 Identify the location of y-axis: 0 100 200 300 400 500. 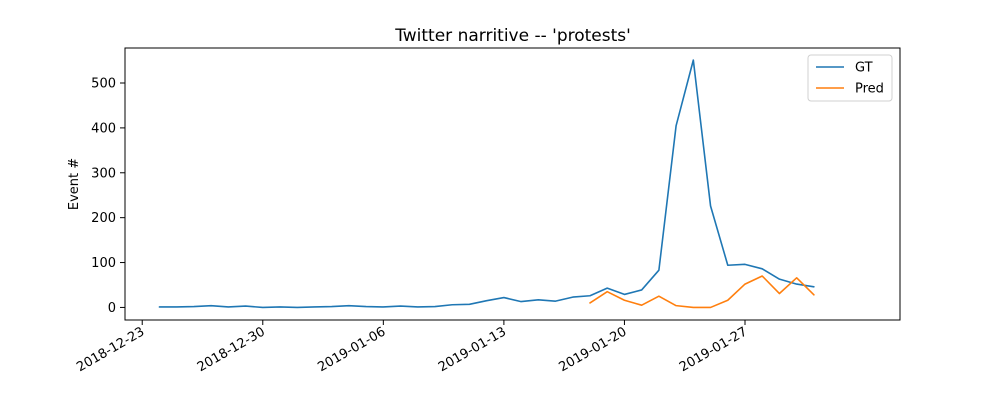
(108, 196).